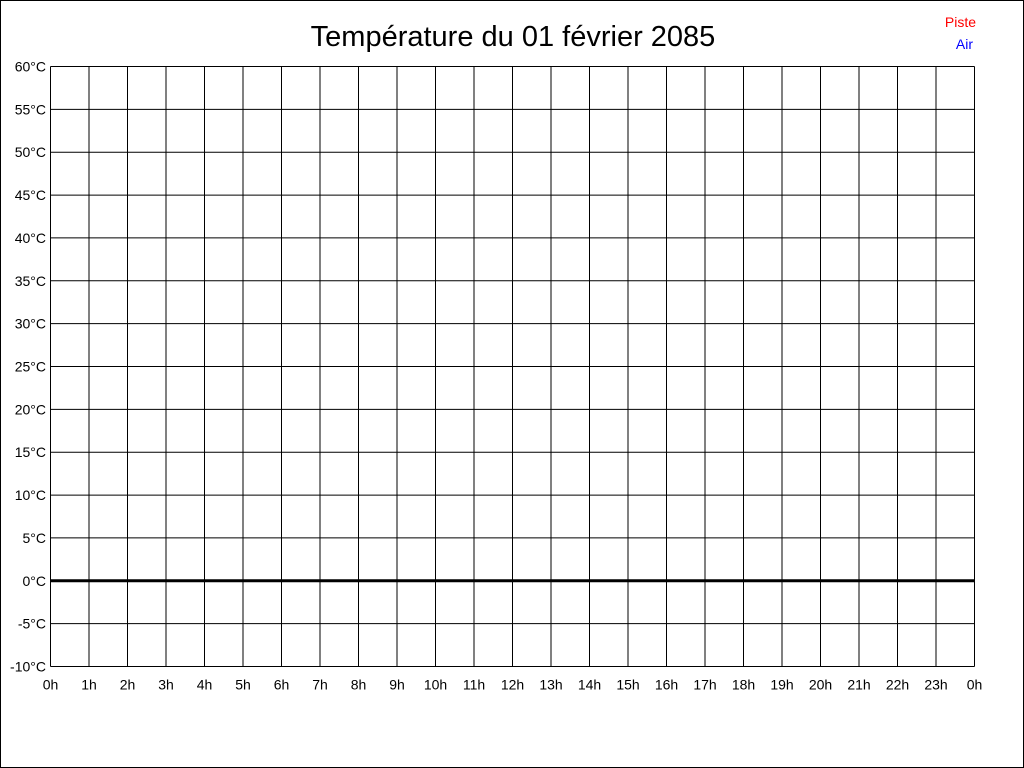 This screenshot has width=1024, height=768. What do you see at coordinates (30, 324) in the screenshot?
I see `y-tick-label: 30°C` at bounding box center [30, 324].